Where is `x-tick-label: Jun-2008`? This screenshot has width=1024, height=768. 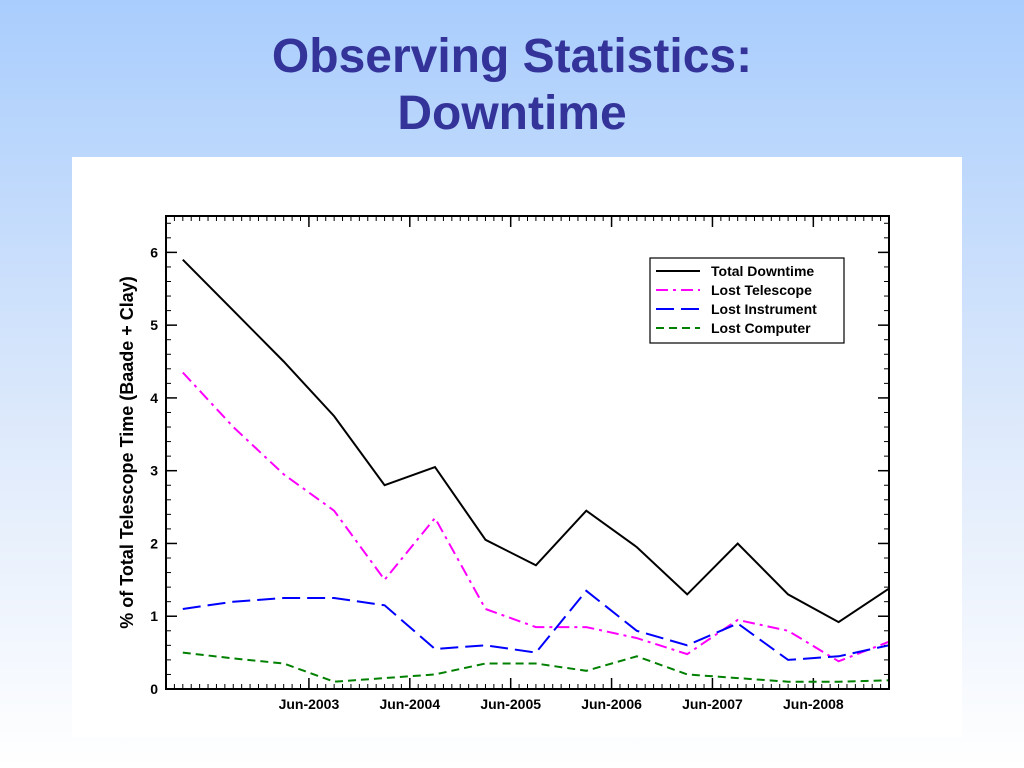
x-tick-label: Jun-2008 is located at coordinates (813, 704).